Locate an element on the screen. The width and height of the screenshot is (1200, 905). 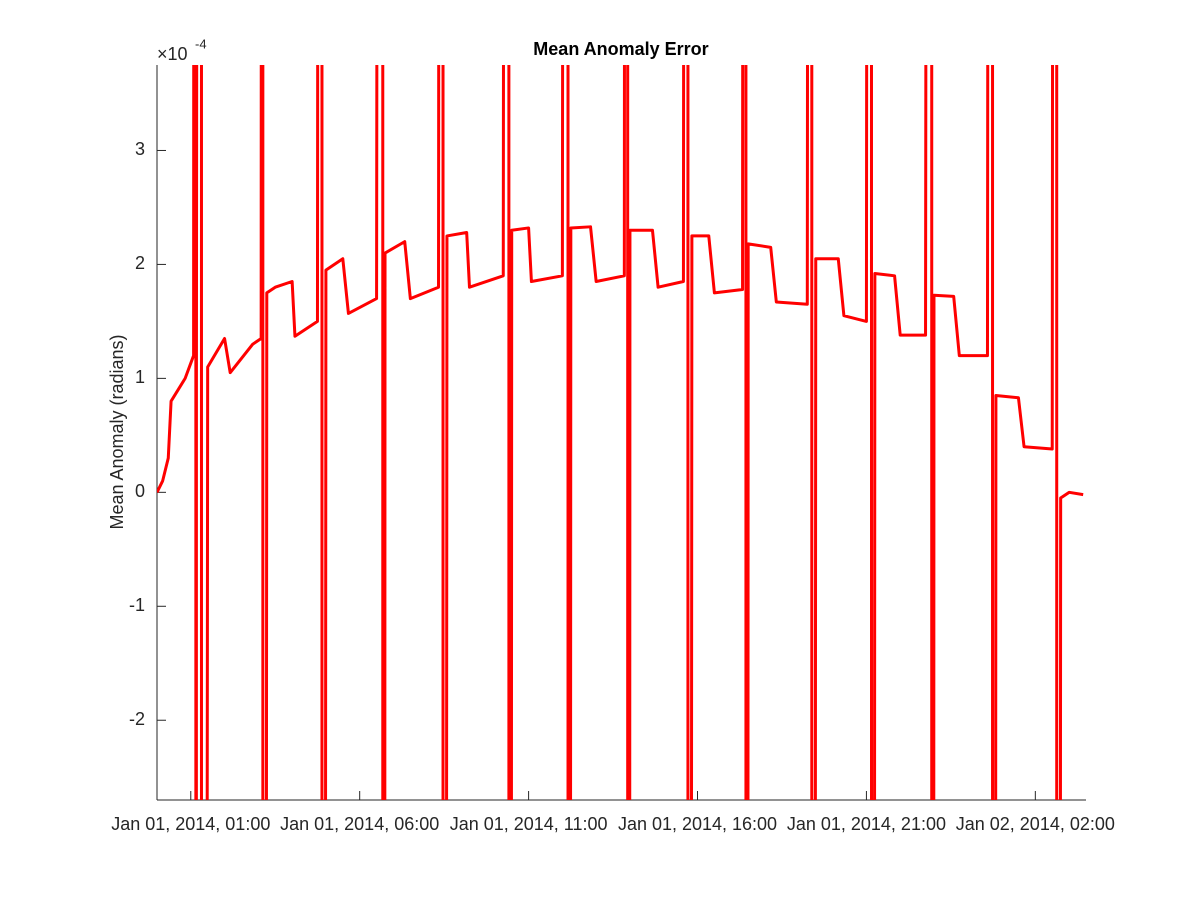
y-tick-label: 3 is located at coordinates (140, 149).